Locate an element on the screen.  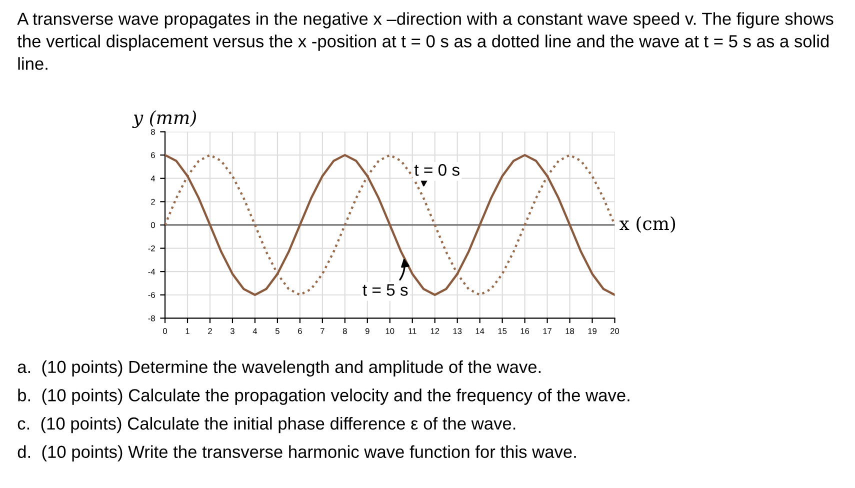
x-tick-label: 1 is located at coordinates (188, 331).